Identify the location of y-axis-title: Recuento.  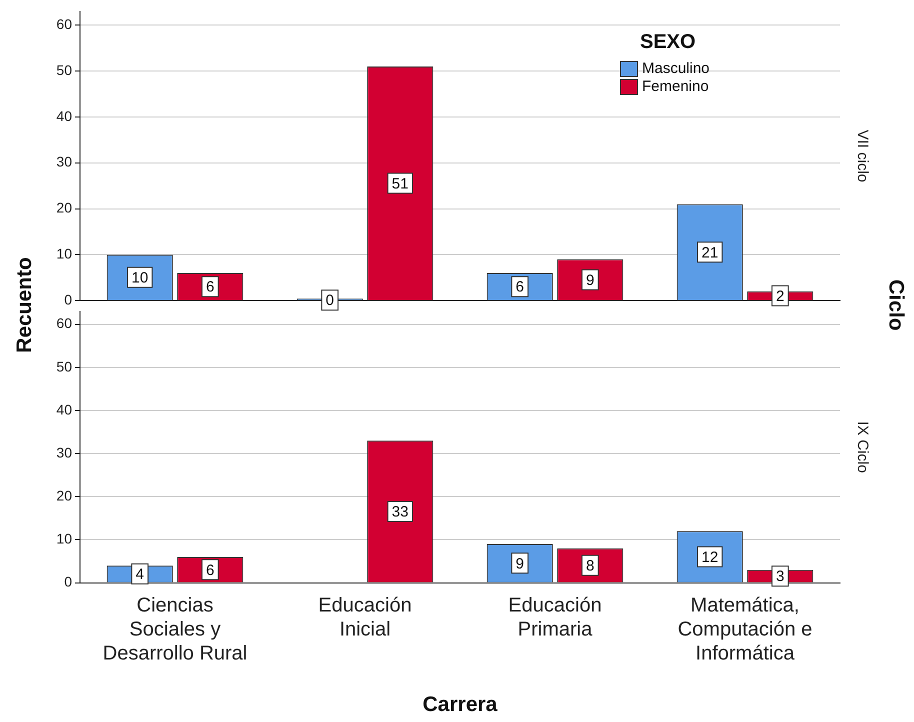
(24, 305).